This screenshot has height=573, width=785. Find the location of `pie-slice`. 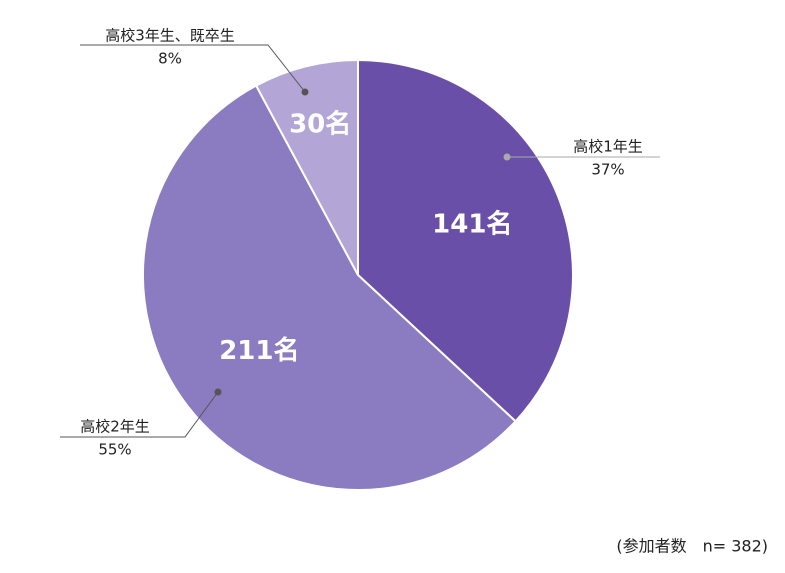

pie-slice is located at coordinates (306, 167).